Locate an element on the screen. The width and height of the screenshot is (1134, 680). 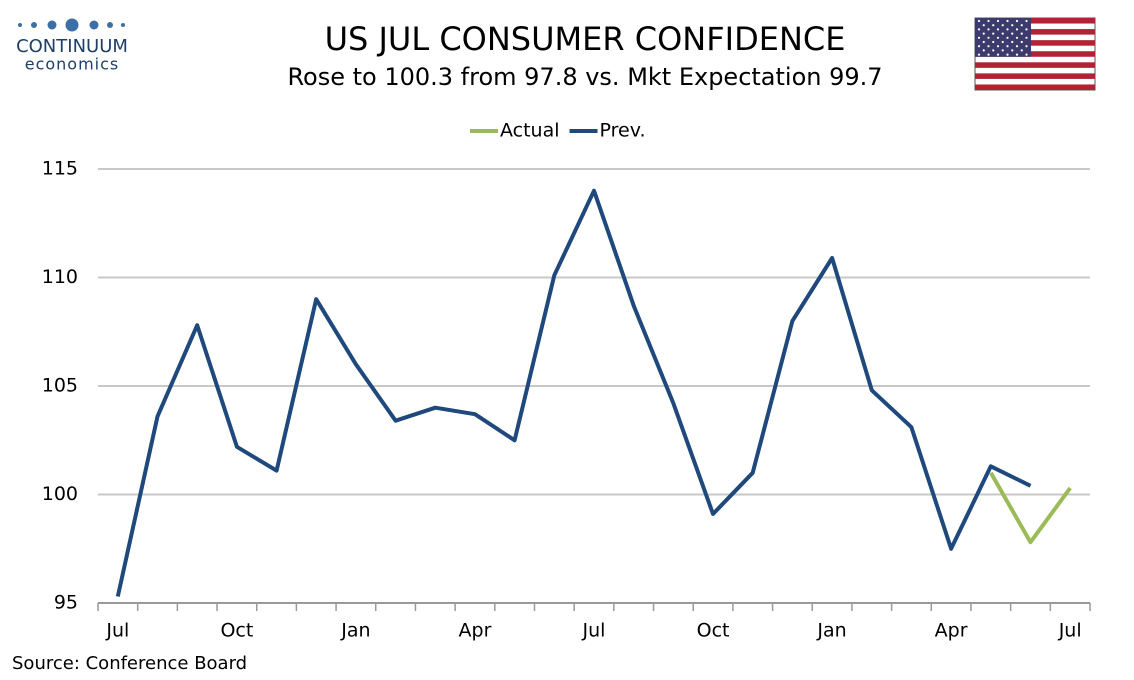
y-tick-label: 115 is located at coordinates (60, 169).